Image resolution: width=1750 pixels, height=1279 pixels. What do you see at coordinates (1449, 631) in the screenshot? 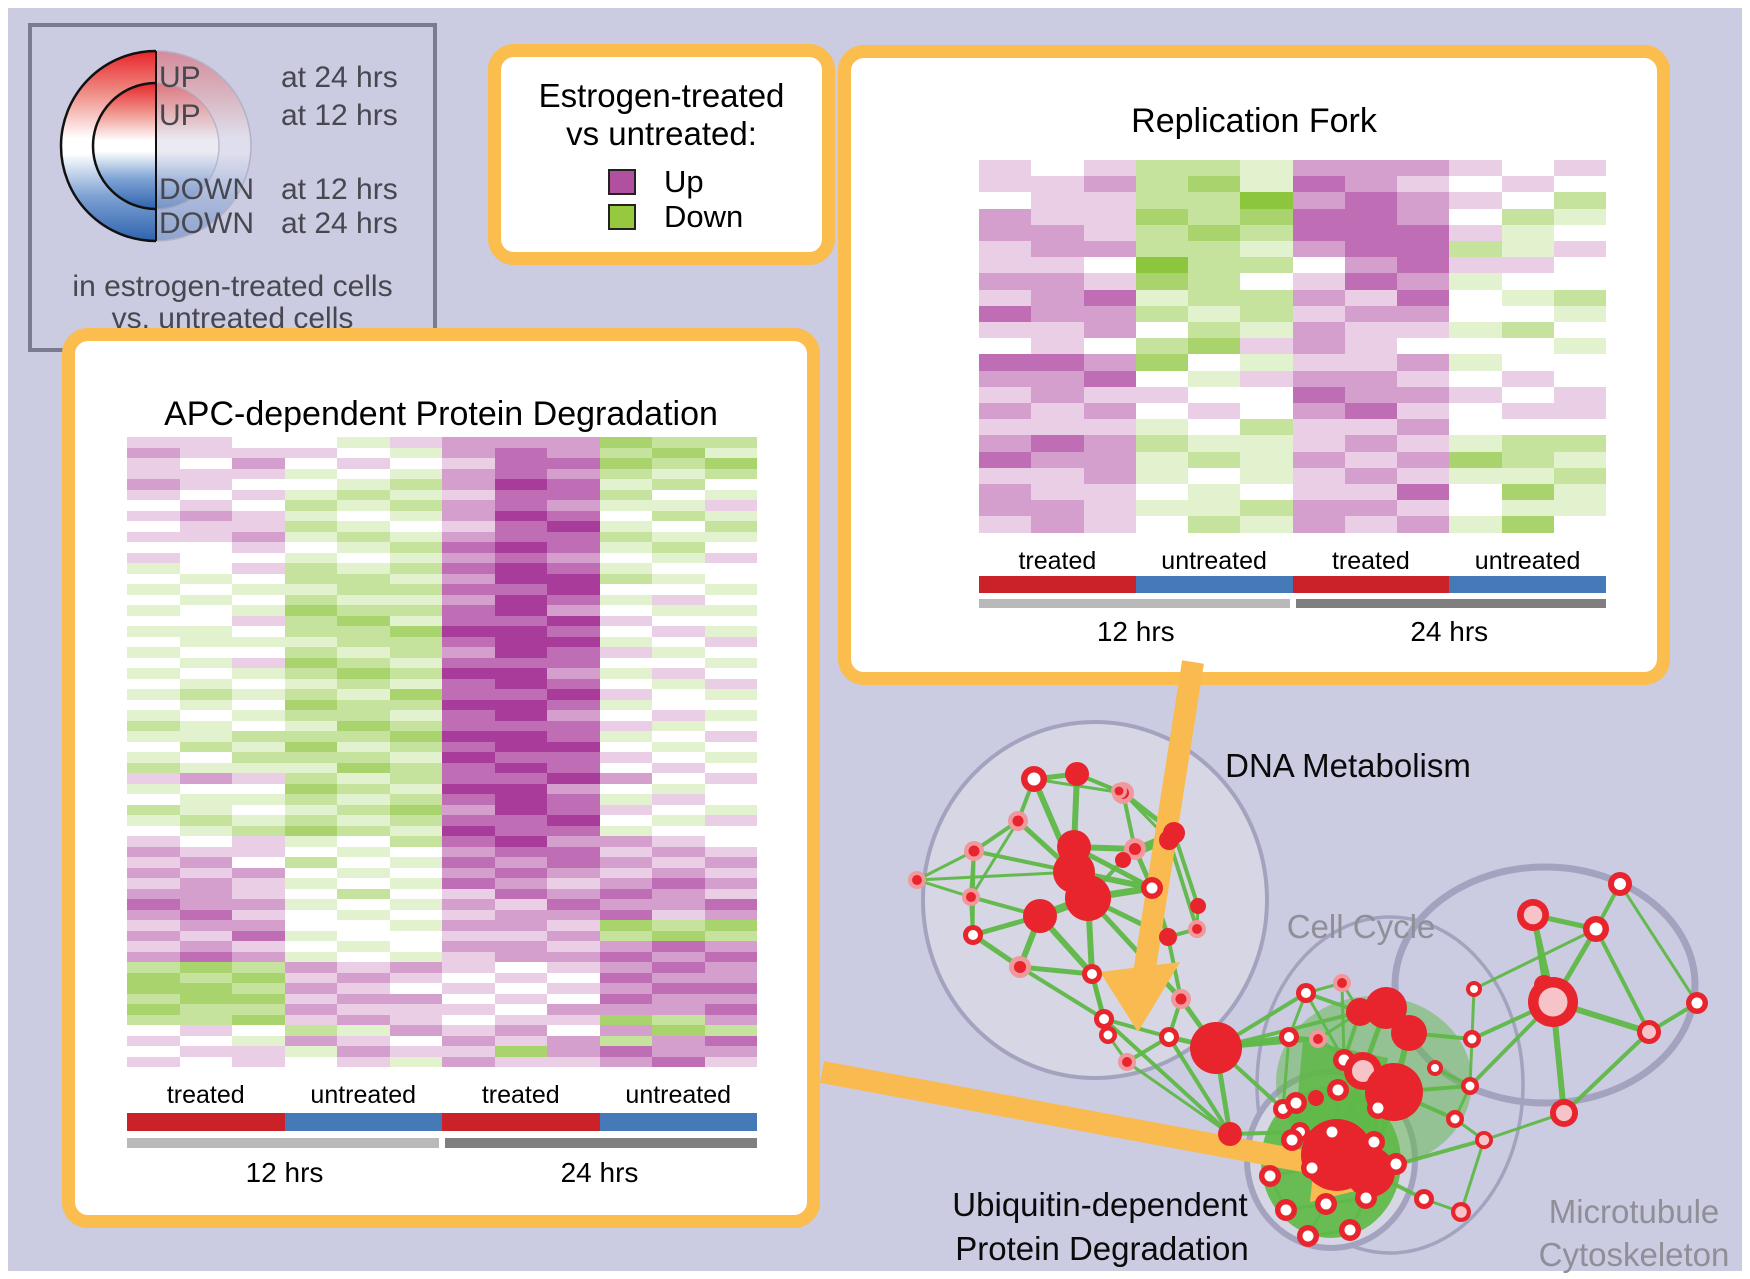
I see `time-label-24hrs: 24 hrs` at bounding box center [1449, 631].